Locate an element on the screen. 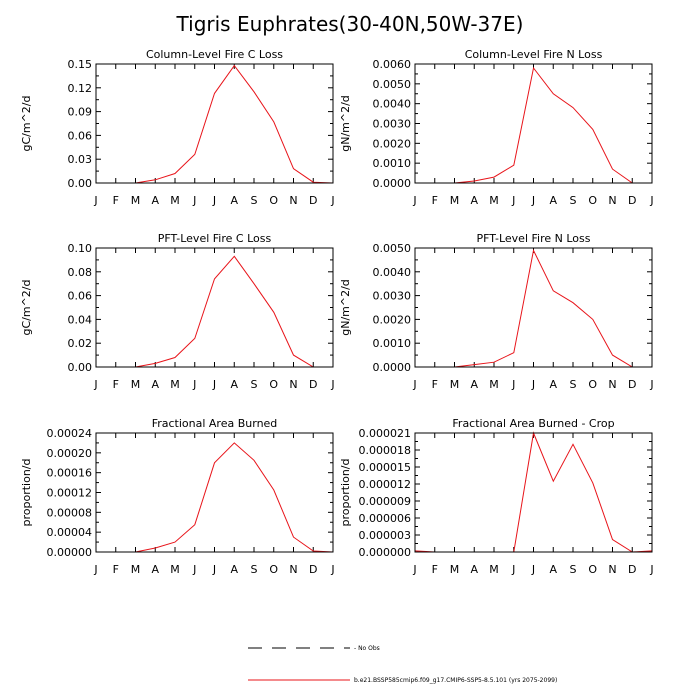  y-axis-label: gN/m^2/d is located at coordinates (345, 307).